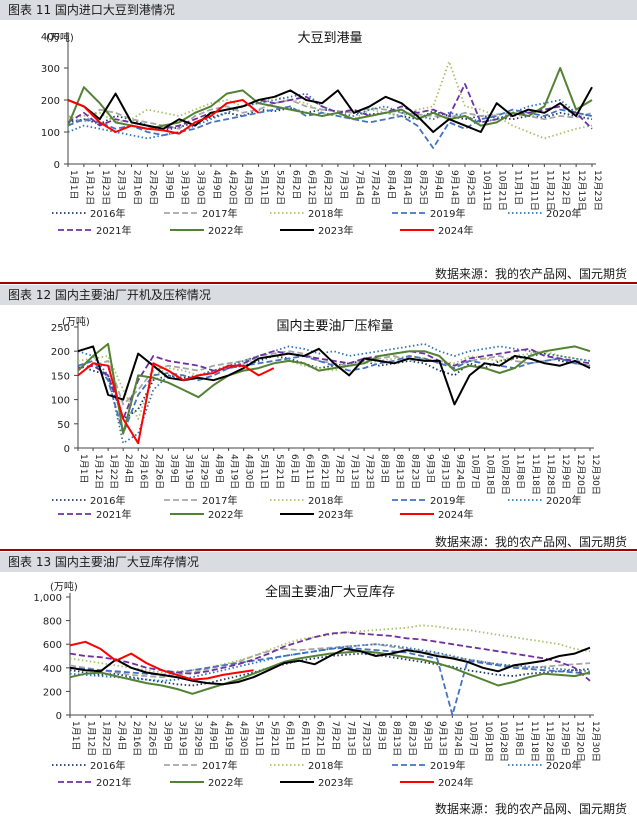  I want to click on x-tick-label: 11月18日, so click(534, 741).